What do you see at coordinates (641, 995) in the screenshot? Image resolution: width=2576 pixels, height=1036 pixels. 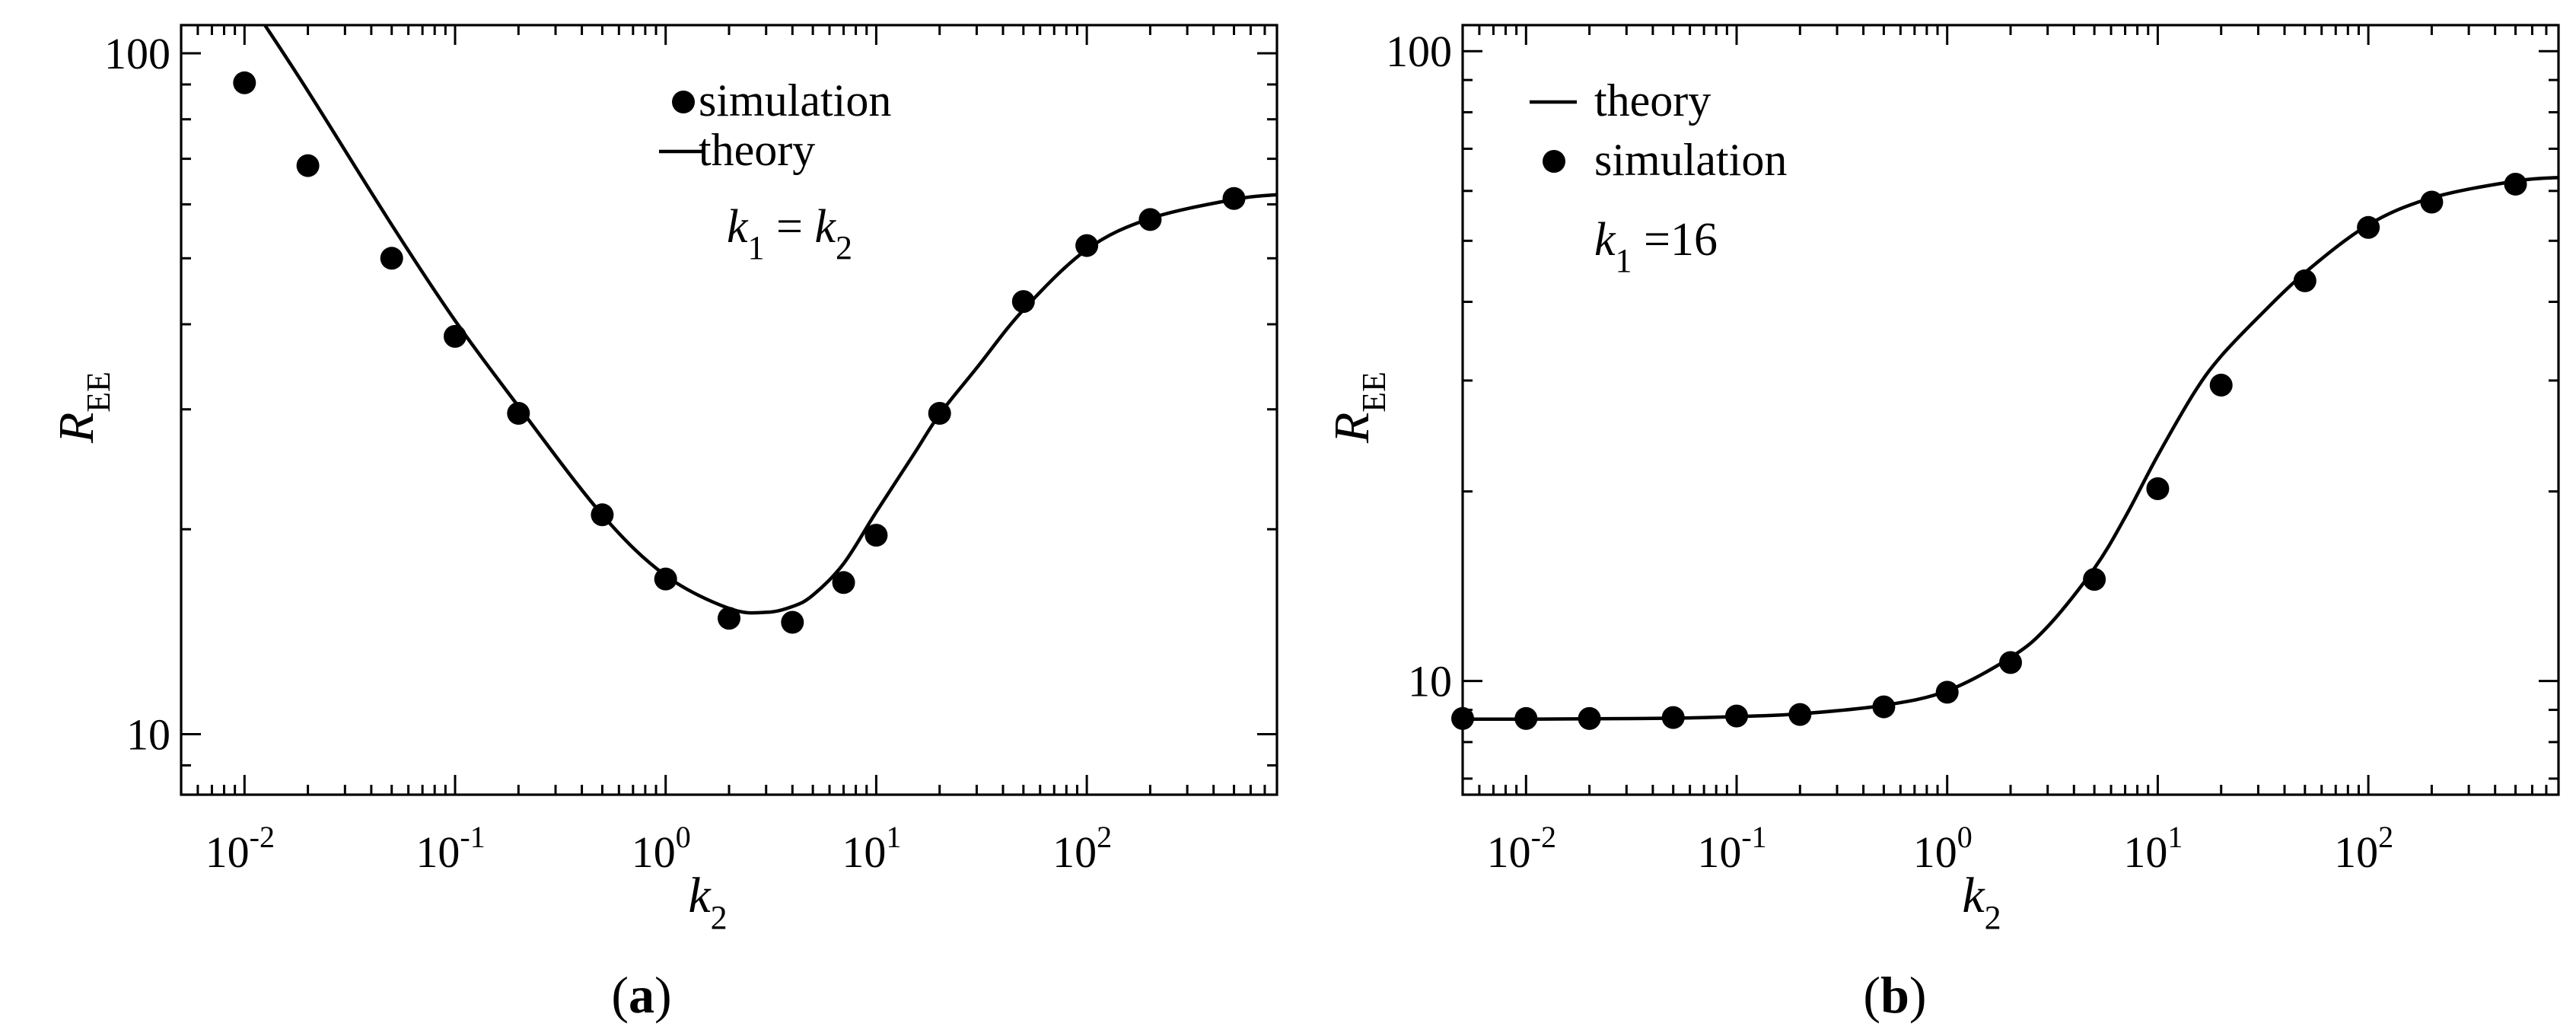 I see `panel-label: (a)` at bounding box center [641, 995].